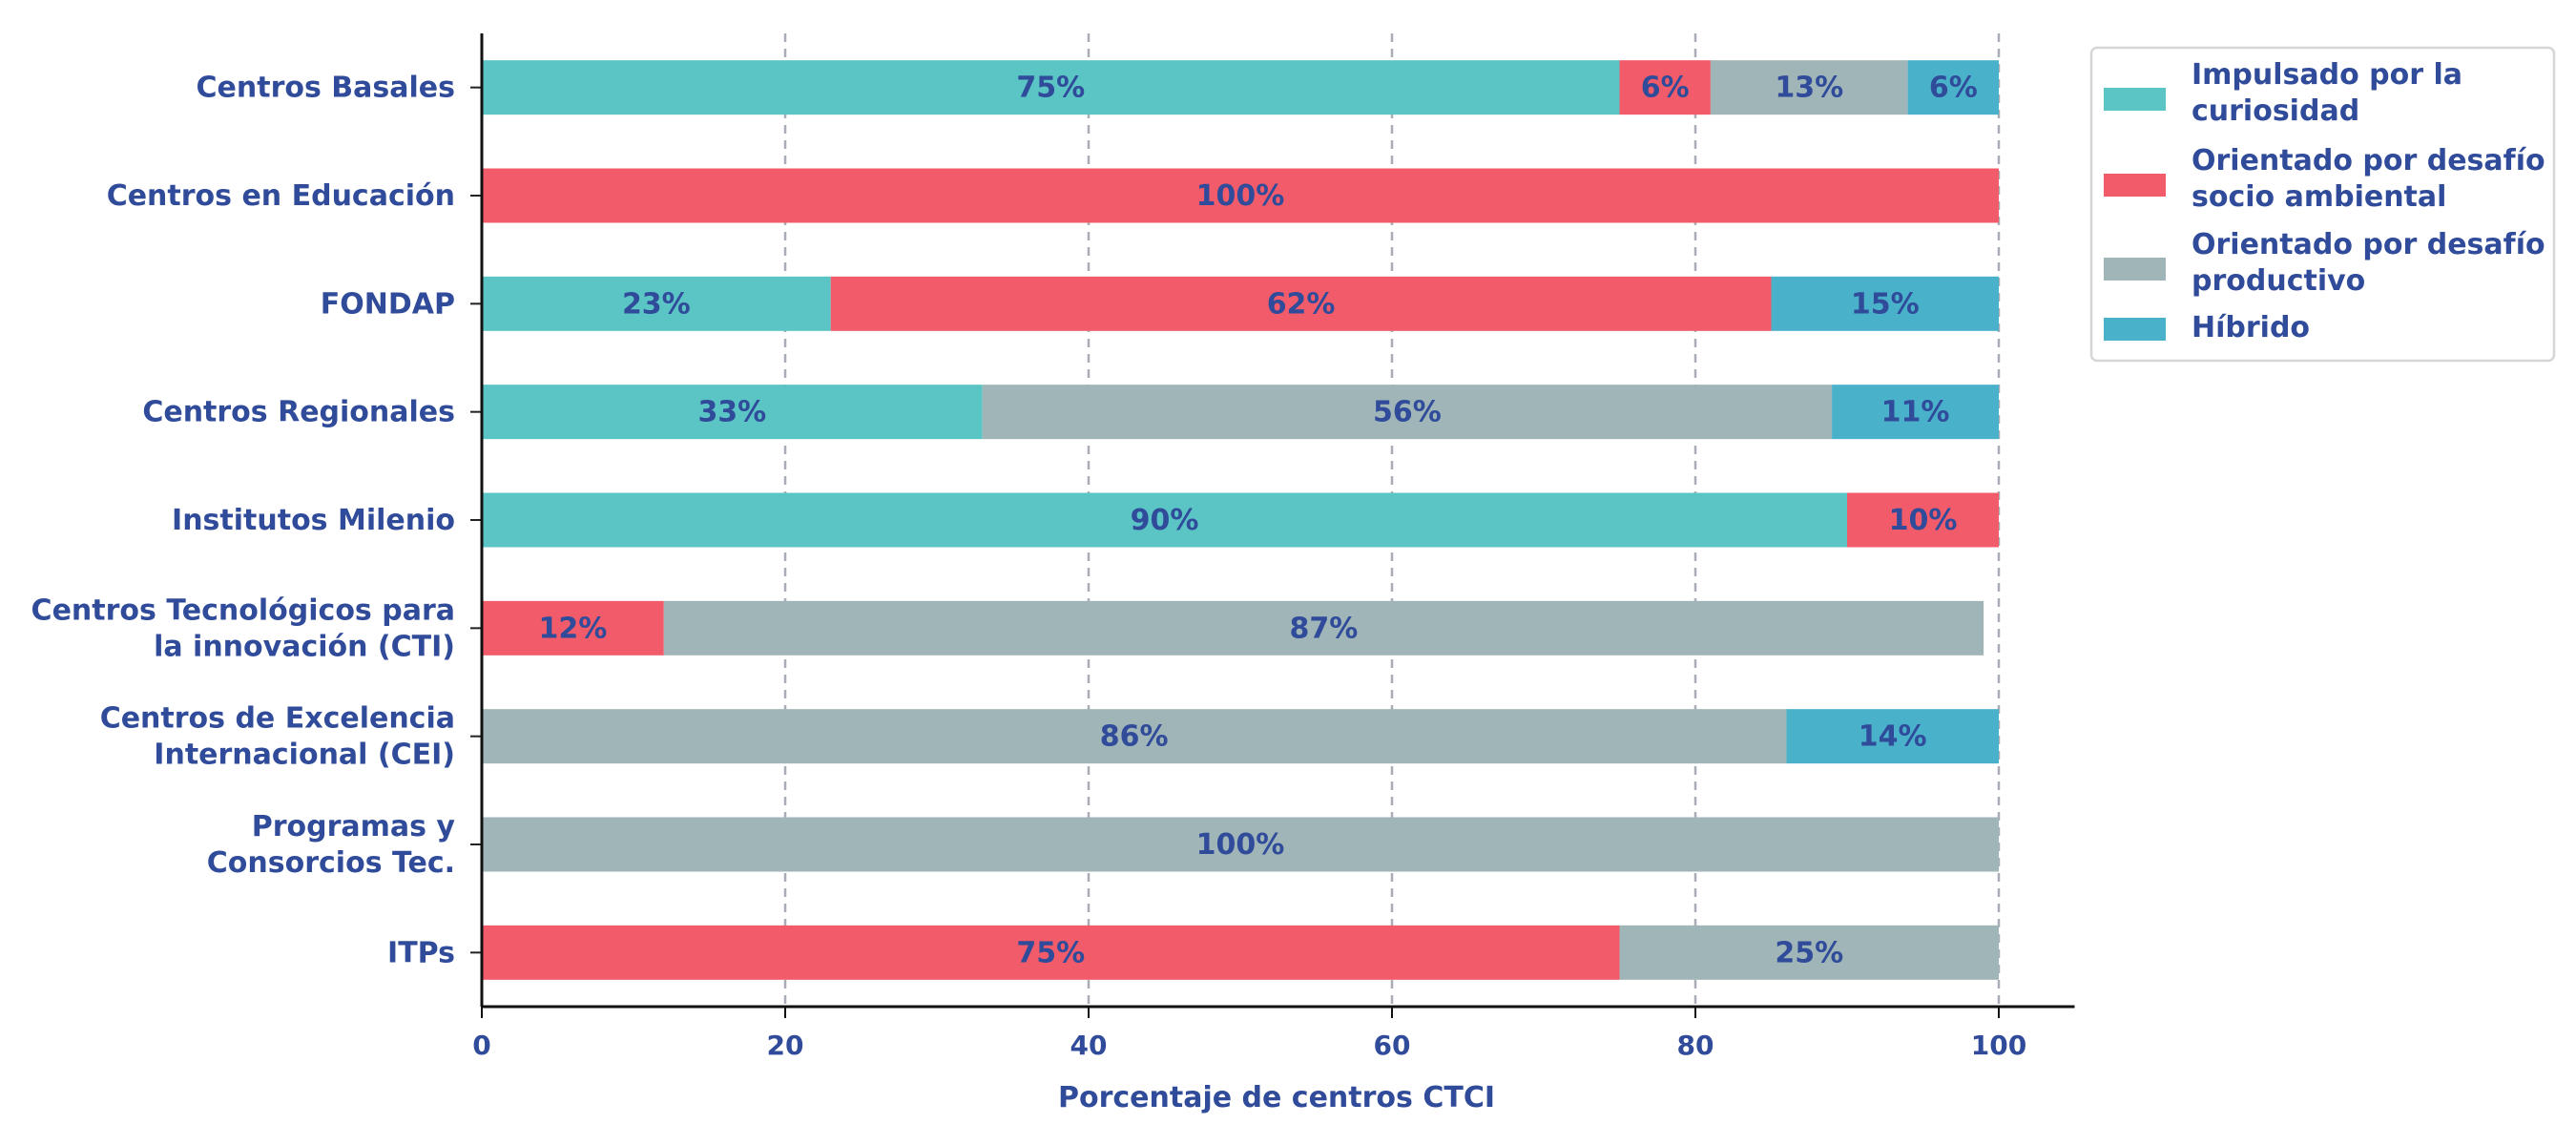 The image size is (2576, 1145). What do you see at coordinates (2327, 93) in the screenshot?
I see `legend-label: Impulsado por la curiosidad` at bounding box center [2327, 93].